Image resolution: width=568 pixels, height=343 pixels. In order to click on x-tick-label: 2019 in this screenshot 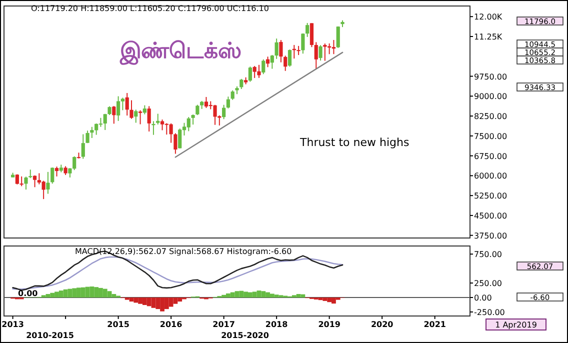, I will do `click(329, 324)`.